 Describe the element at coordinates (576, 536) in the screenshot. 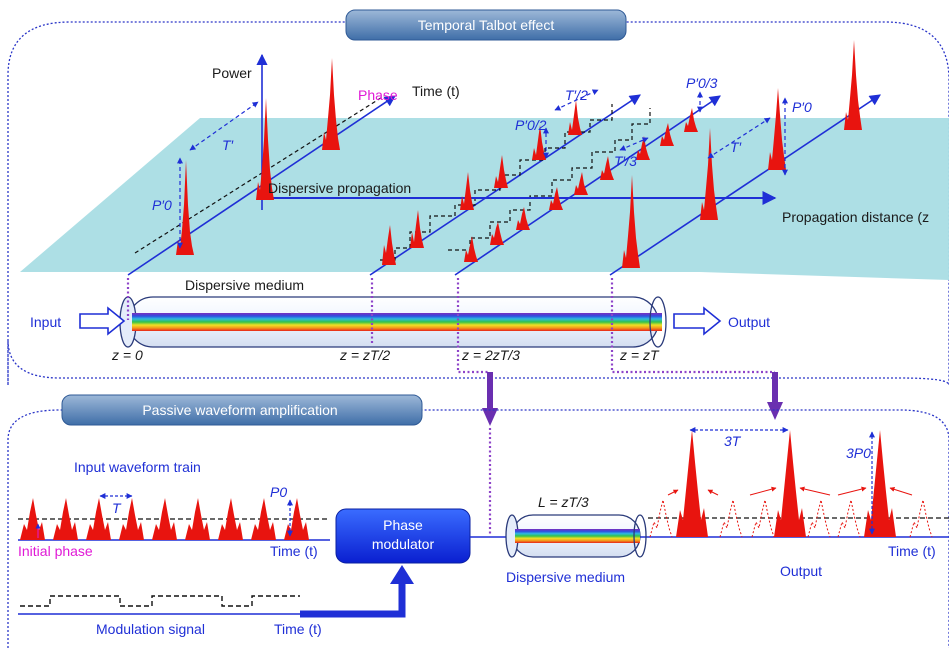

I see `dispersive-medium-short` at that location.